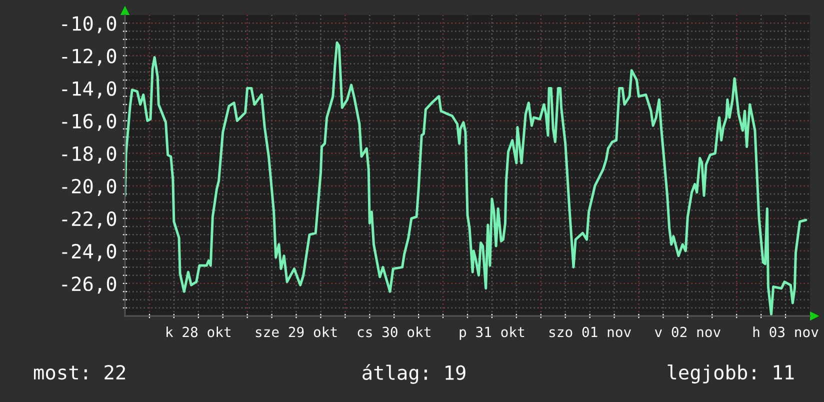 The image size is (824, 402). I want to click on text: legjobb: 11, so click(731, 374).